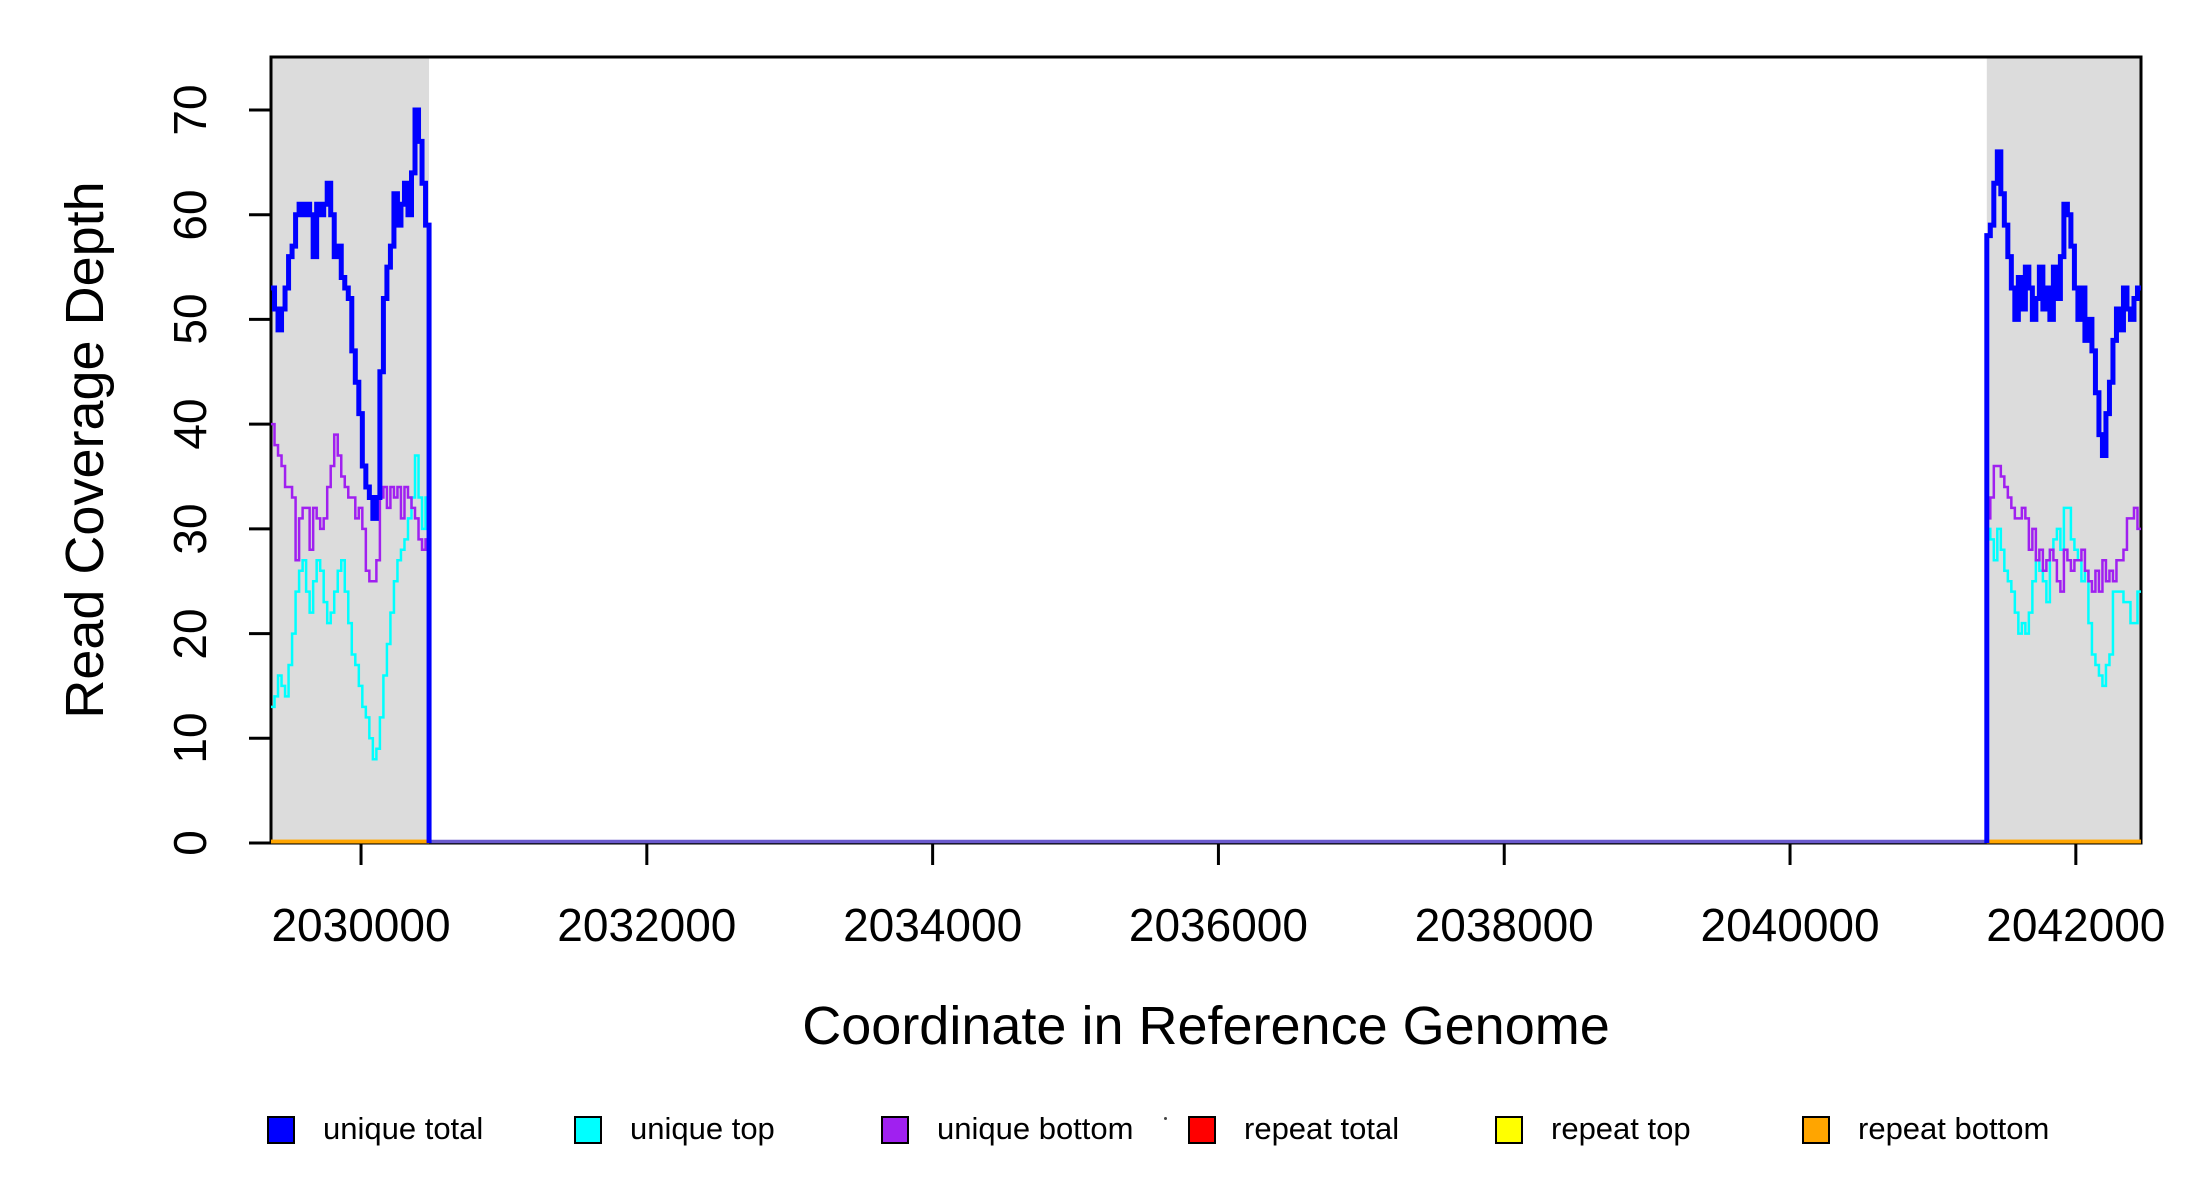  What do you see at coordinates (2076, 925) in the screenshot?
I see `x-tick-label-2042000: 2042000` at bounding box center [2076, 925].